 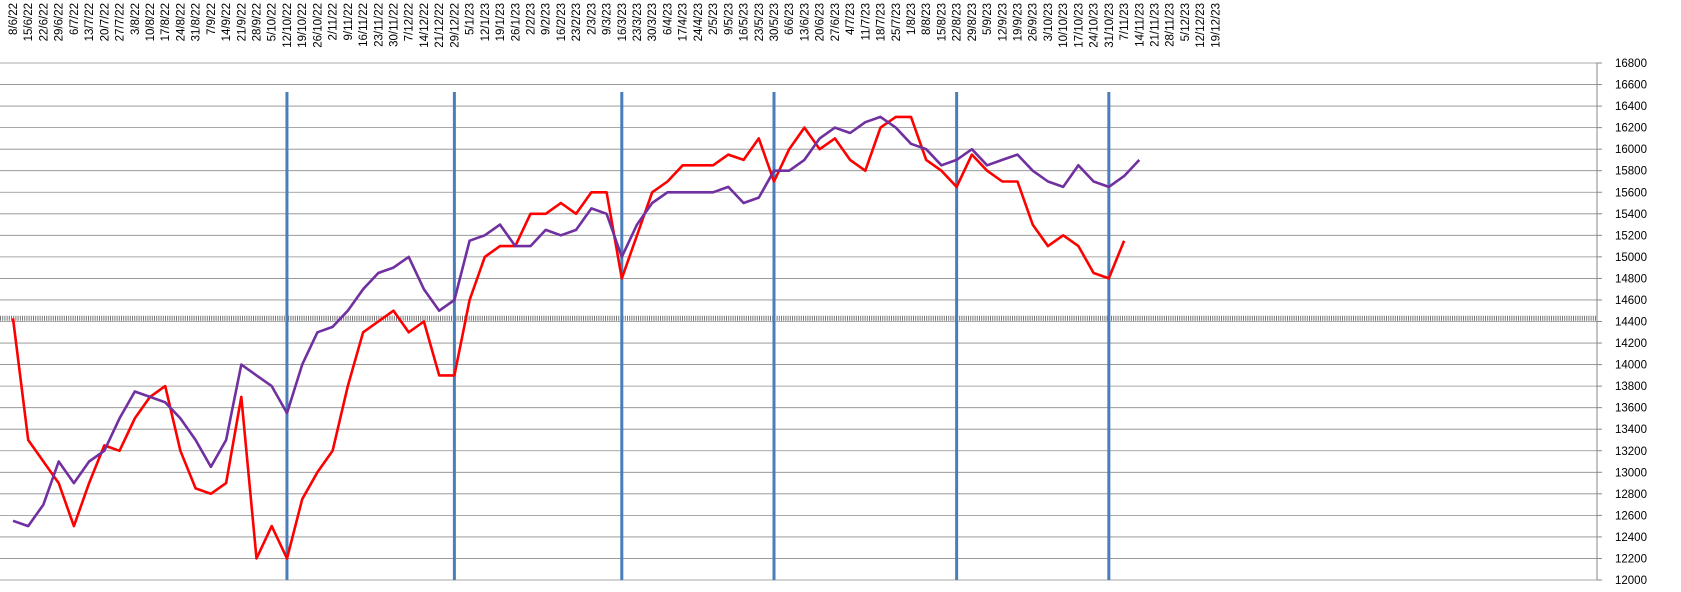 What do you see at coordinates (90, 22) in the screenshot?
I see `x-tick-label: 13/7/22` at bounding box center [90, 22].